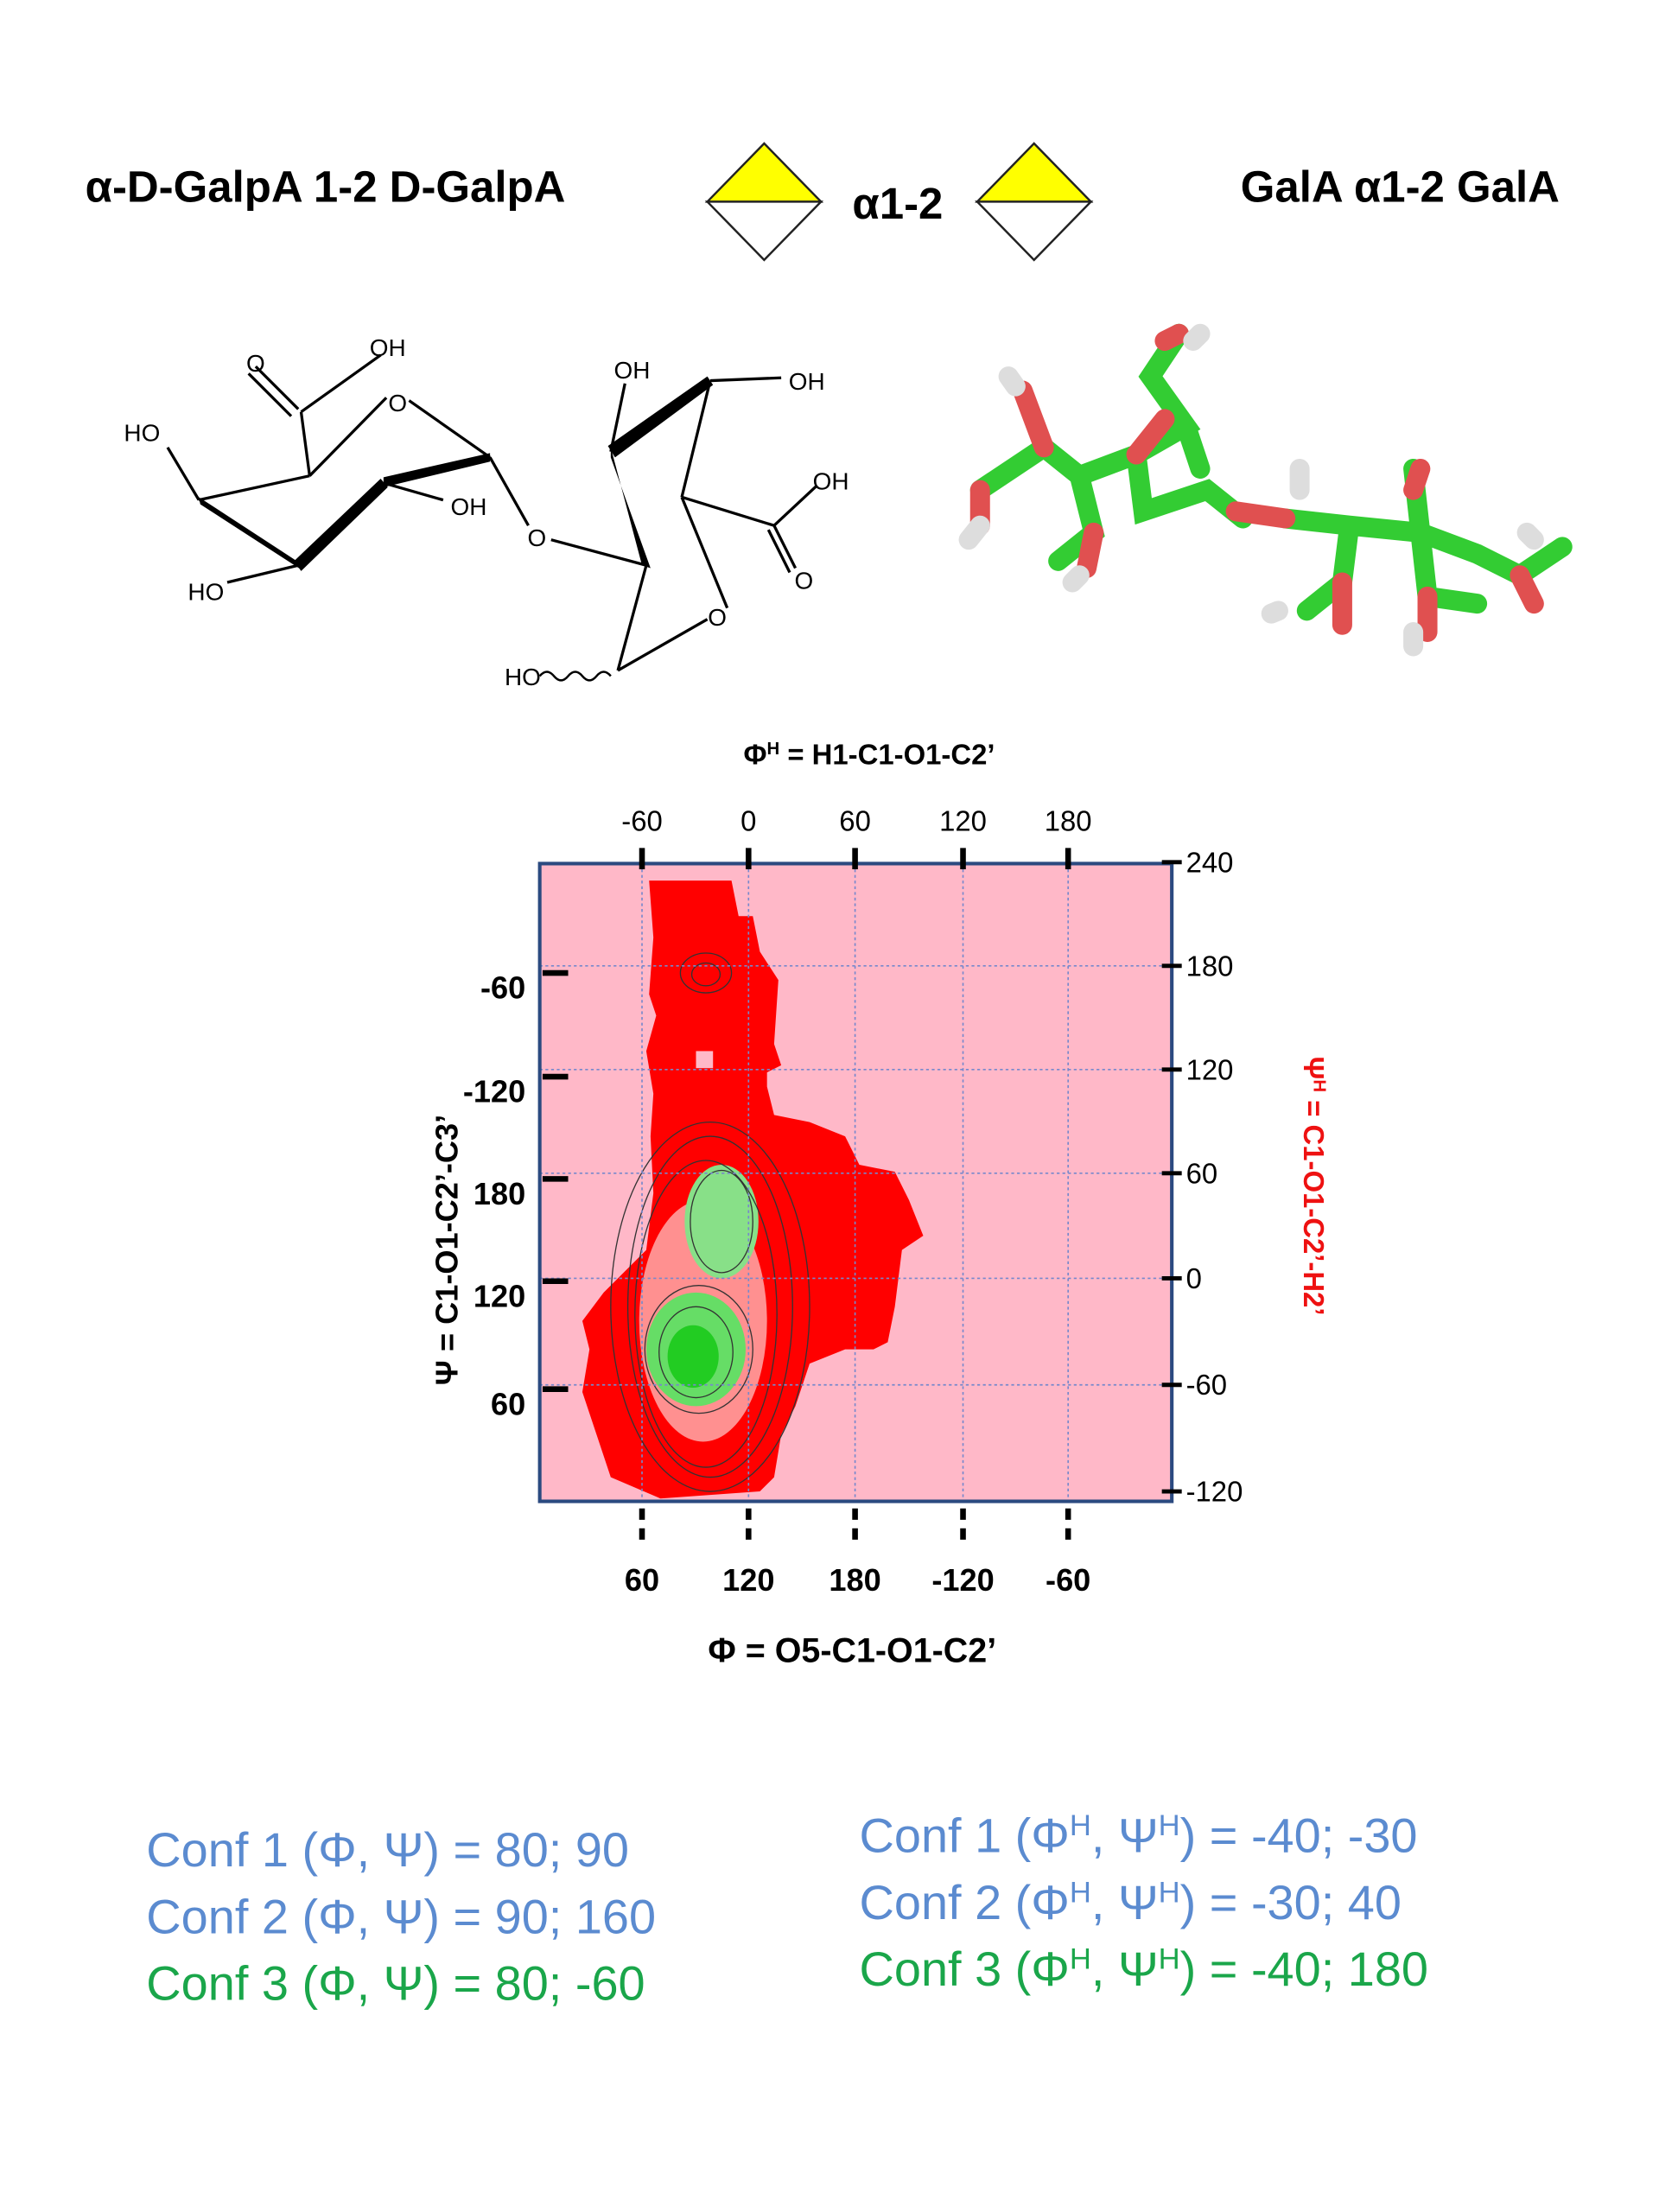 The height and width of the screenshot is (2212, 1659). What do you see at coordinates (1068, 821) in the screenshot?
I see `top-tick-label: 180` at bounding box center [1068, 821].